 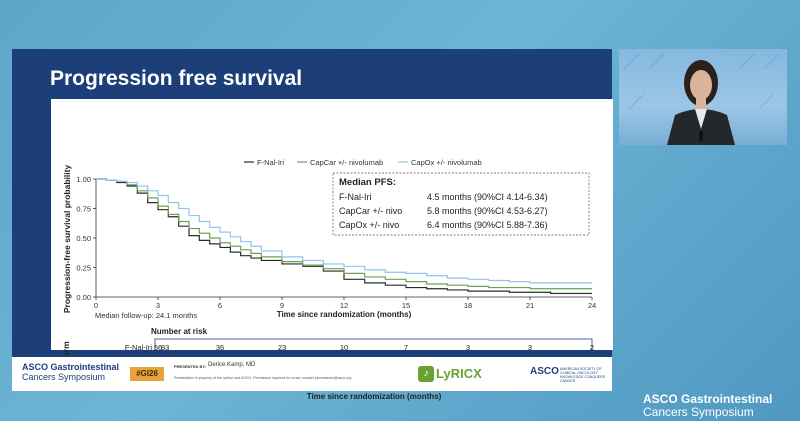 I want to click on y-tick-label: 0.75, so click(x=83, y=209).